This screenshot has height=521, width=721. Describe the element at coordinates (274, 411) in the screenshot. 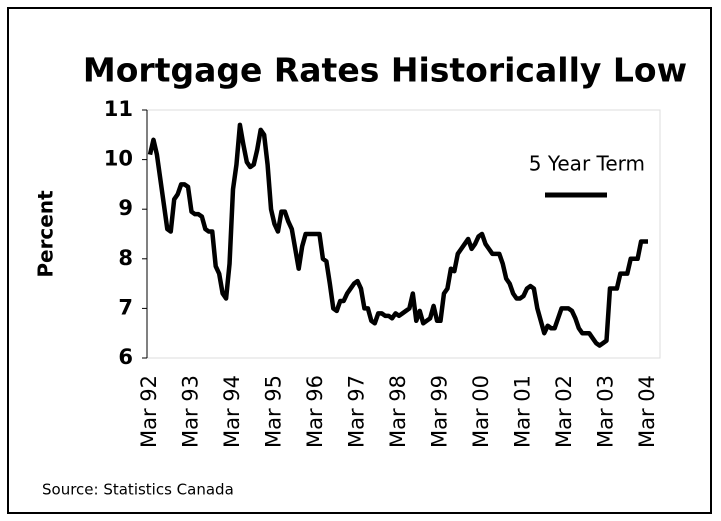

I see `x-tick-label: Mar 95` at that location.